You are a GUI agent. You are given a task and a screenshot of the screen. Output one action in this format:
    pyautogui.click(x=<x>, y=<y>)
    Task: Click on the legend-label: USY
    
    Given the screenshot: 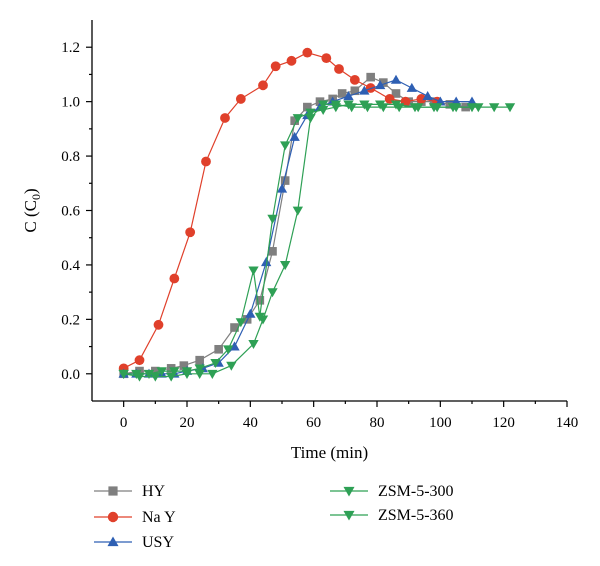 What is the action you would take?
    pyautogui.click(x=158, y=542)
    